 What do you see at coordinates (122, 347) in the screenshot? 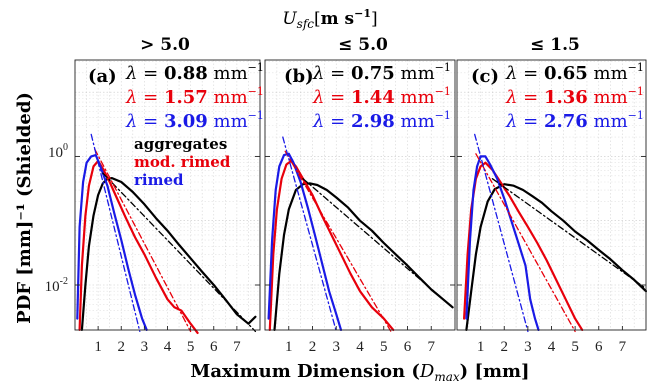
I see `x-tick-label-a: 2` at bounding box center [122, 347].